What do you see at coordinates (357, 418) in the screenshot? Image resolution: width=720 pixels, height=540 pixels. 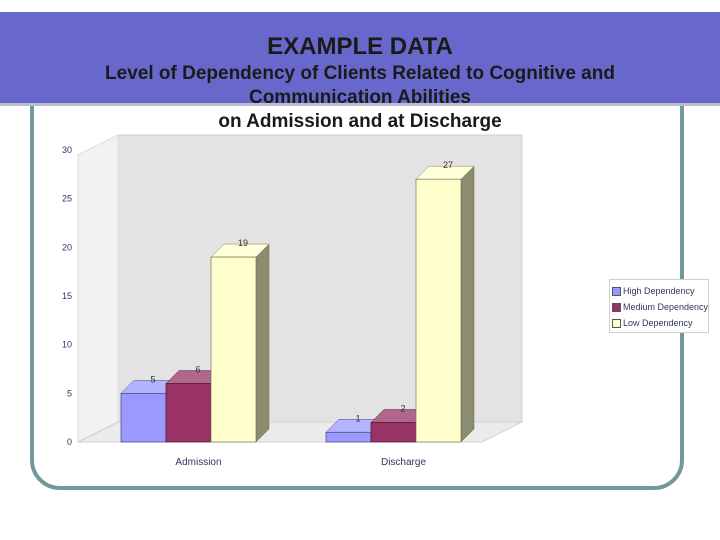 I see `data-label: 1` at bounding box center [357, 418].